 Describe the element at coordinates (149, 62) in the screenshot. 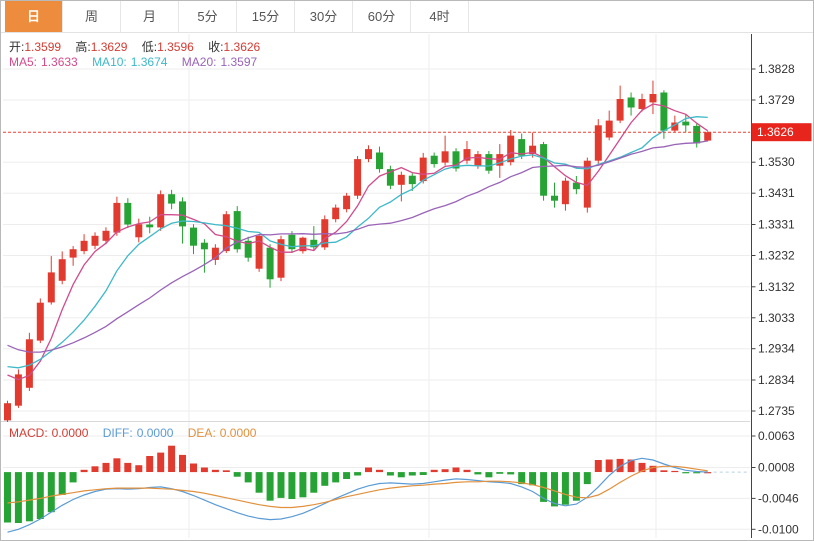

I see `ma10-value: 1.3674` at that location.